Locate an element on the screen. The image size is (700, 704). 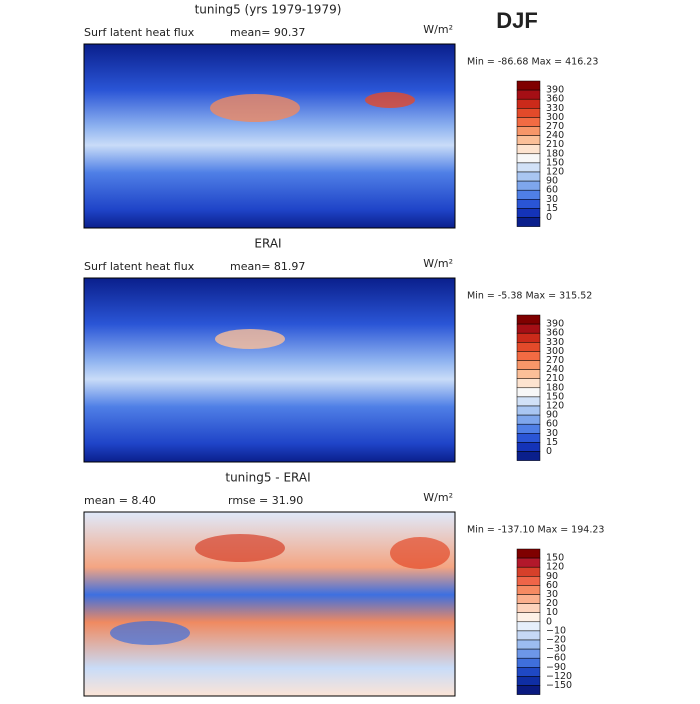
colorbar-label: −30 is located at coordinates (556, 649).